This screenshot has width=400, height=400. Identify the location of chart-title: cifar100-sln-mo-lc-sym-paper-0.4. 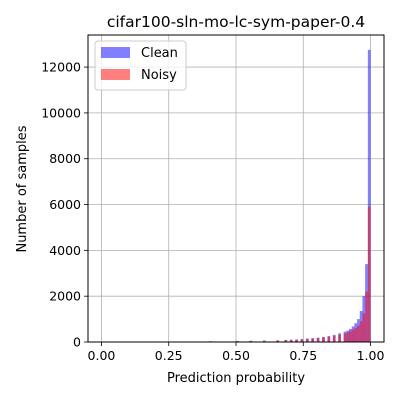
(236, 22).